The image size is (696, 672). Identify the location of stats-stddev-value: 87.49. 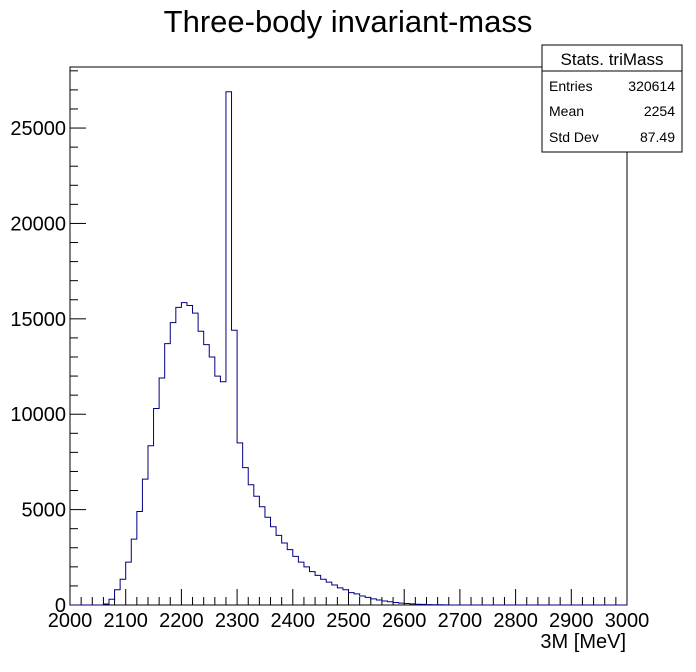
(657, 137).